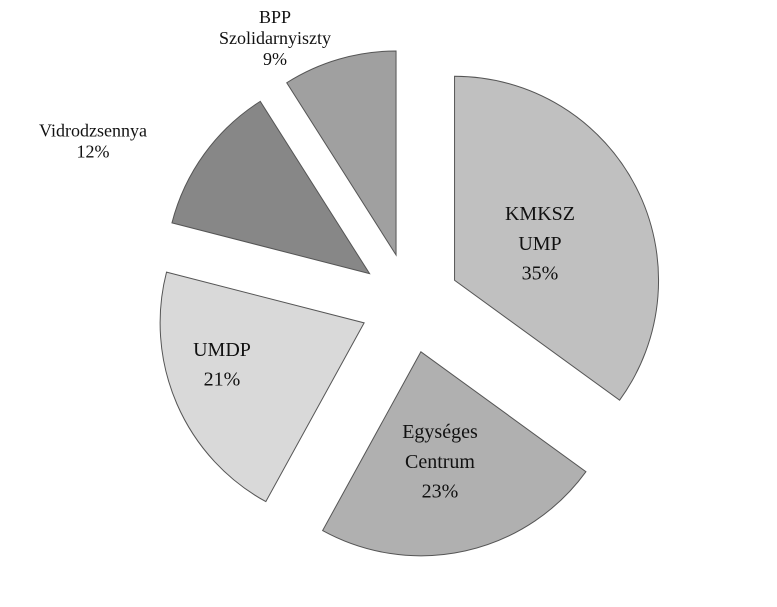 This screenshot has width=777, height=607. I want to click on slice-label: UMDP, so click(222, 350).